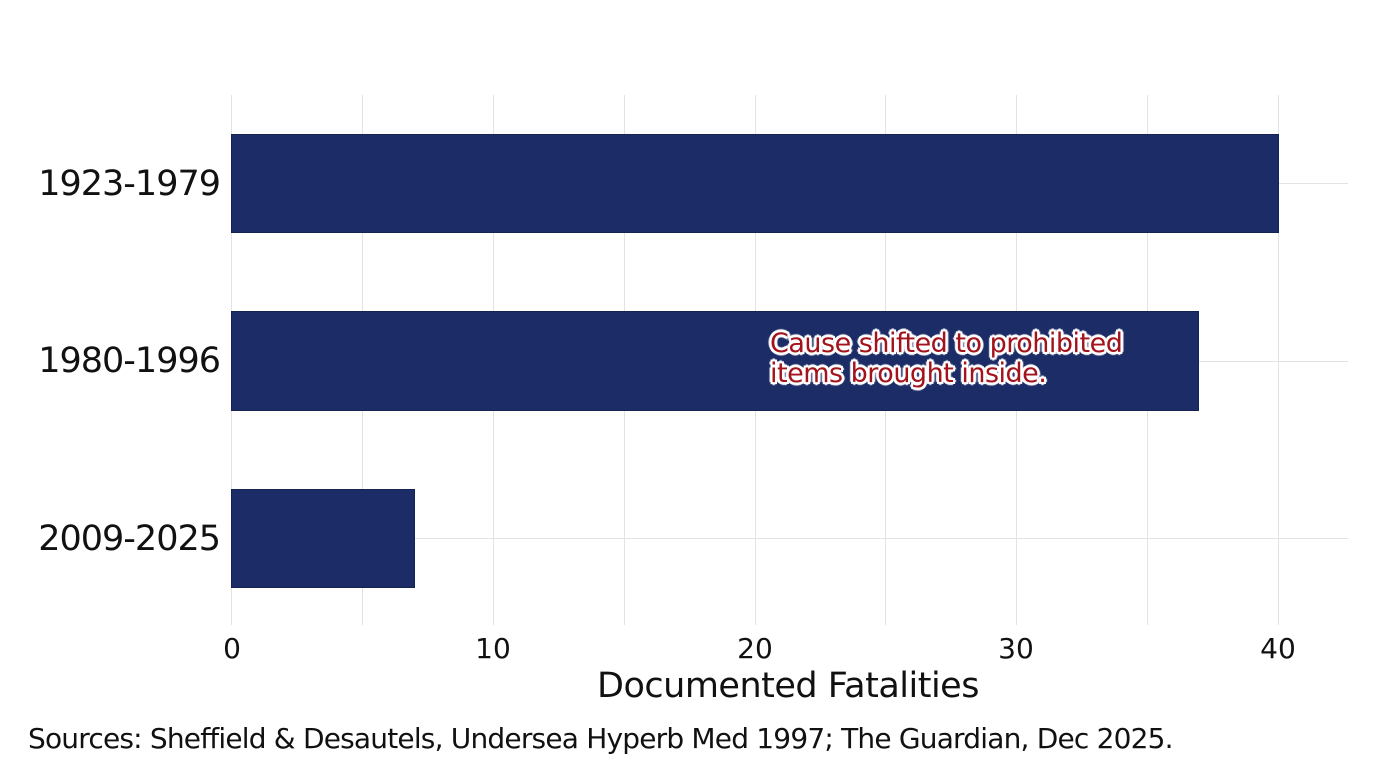  I want to click on x-tick-10: 10, so click(493, 648).